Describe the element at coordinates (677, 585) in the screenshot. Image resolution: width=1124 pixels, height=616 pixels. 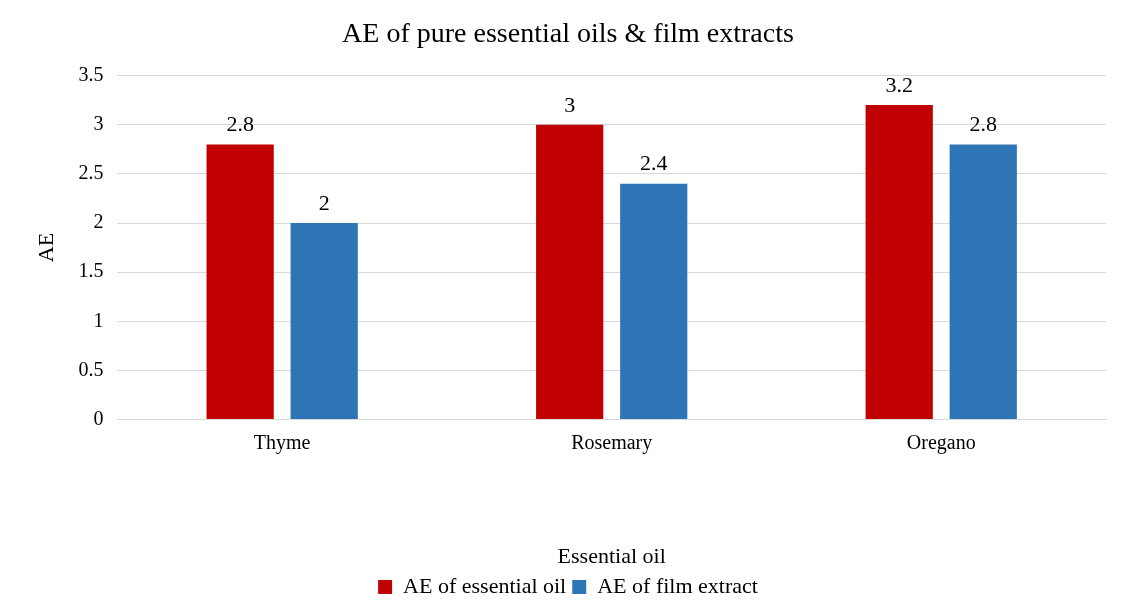
I see `legend-label: AE of film extract` at that location.